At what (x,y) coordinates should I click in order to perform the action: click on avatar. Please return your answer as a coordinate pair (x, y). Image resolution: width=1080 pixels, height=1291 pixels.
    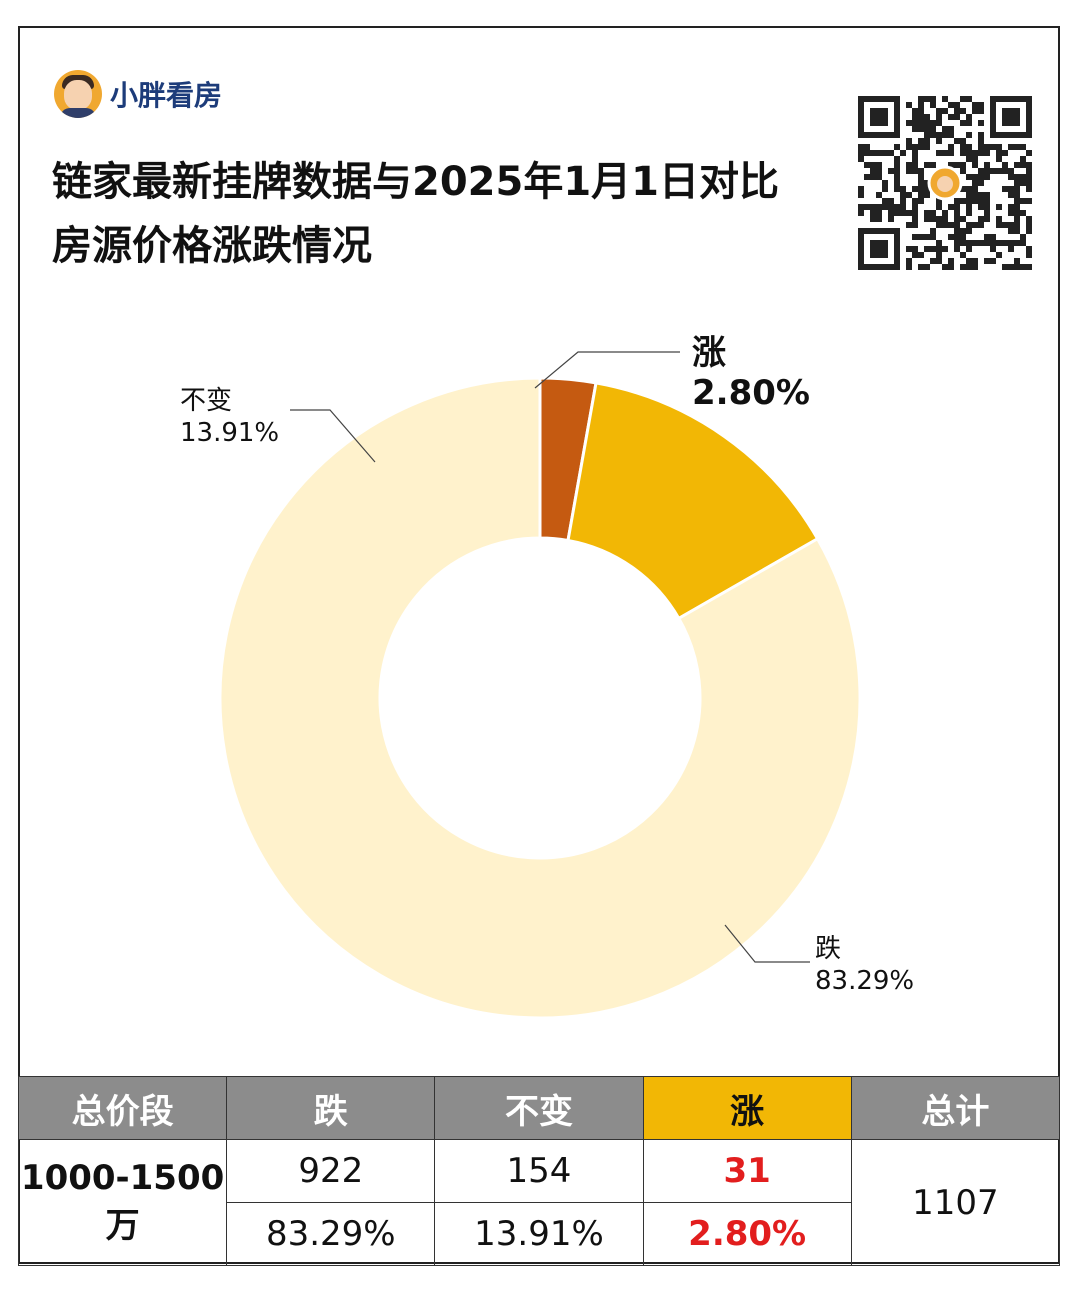
    Looking at the image, I should click on (78, 94).